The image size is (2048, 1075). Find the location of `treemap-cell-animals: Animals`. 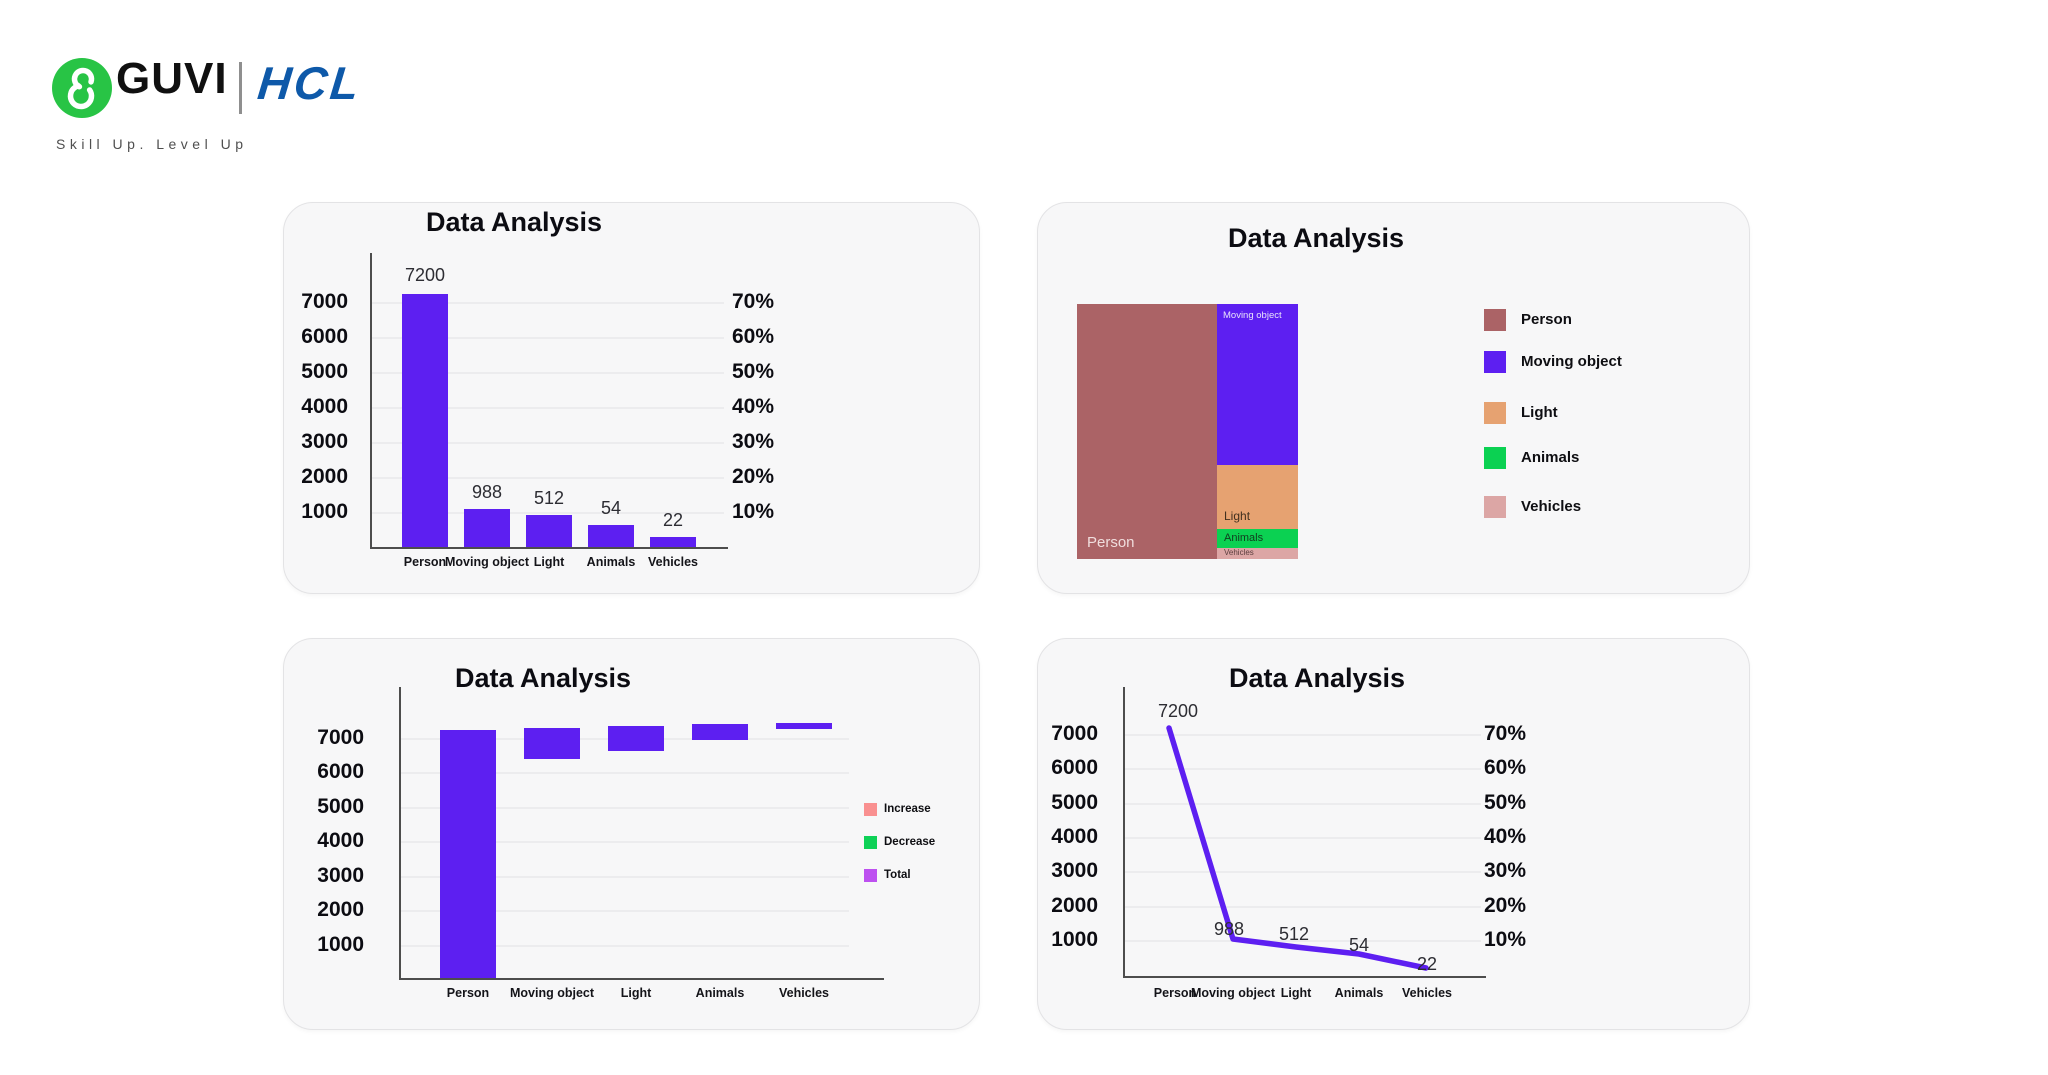

treemap-cell-animals: Animals is located at coordinates (1257, 538).